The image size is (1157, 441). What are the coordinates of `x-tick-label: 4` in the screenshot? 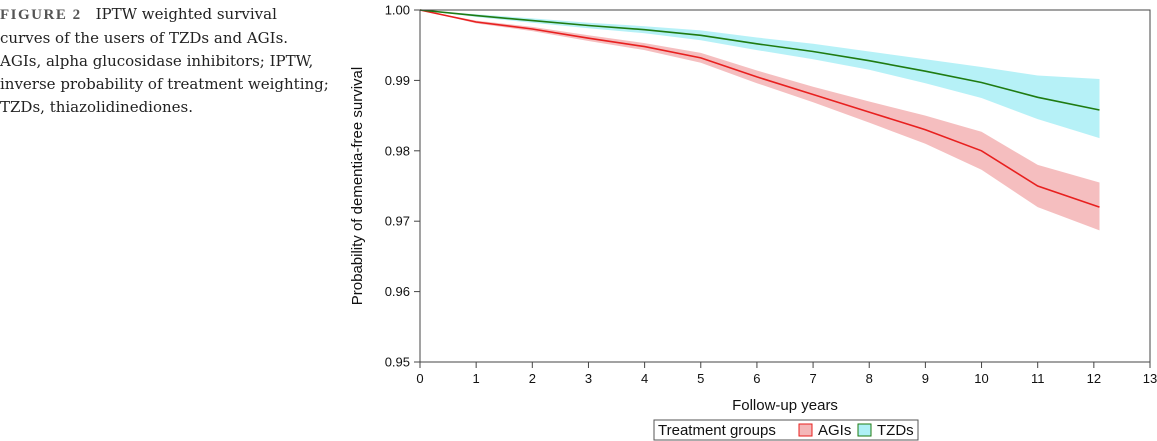 It's located at (644, 378).